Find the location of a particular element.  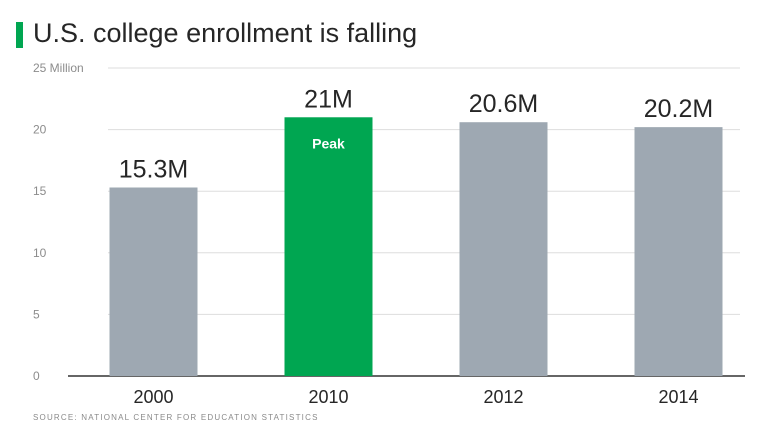

y-tick-label: 20 is located at coordinates (40, 130).